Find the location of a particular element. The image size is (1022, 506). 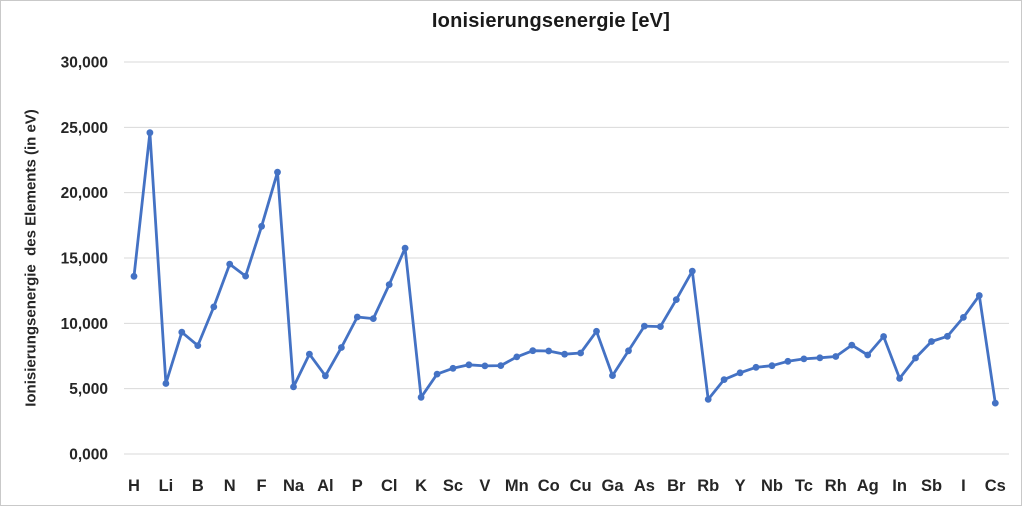

x-tick-label: Li is located at coordinates (166, 486).